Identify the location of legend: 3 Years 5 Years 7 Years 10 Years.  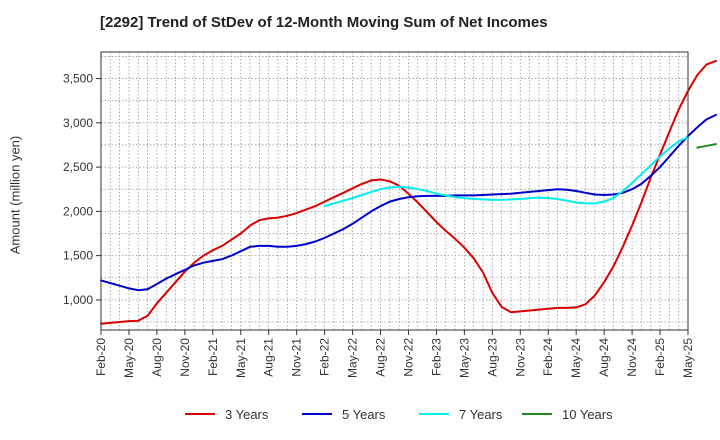
(399, 414).